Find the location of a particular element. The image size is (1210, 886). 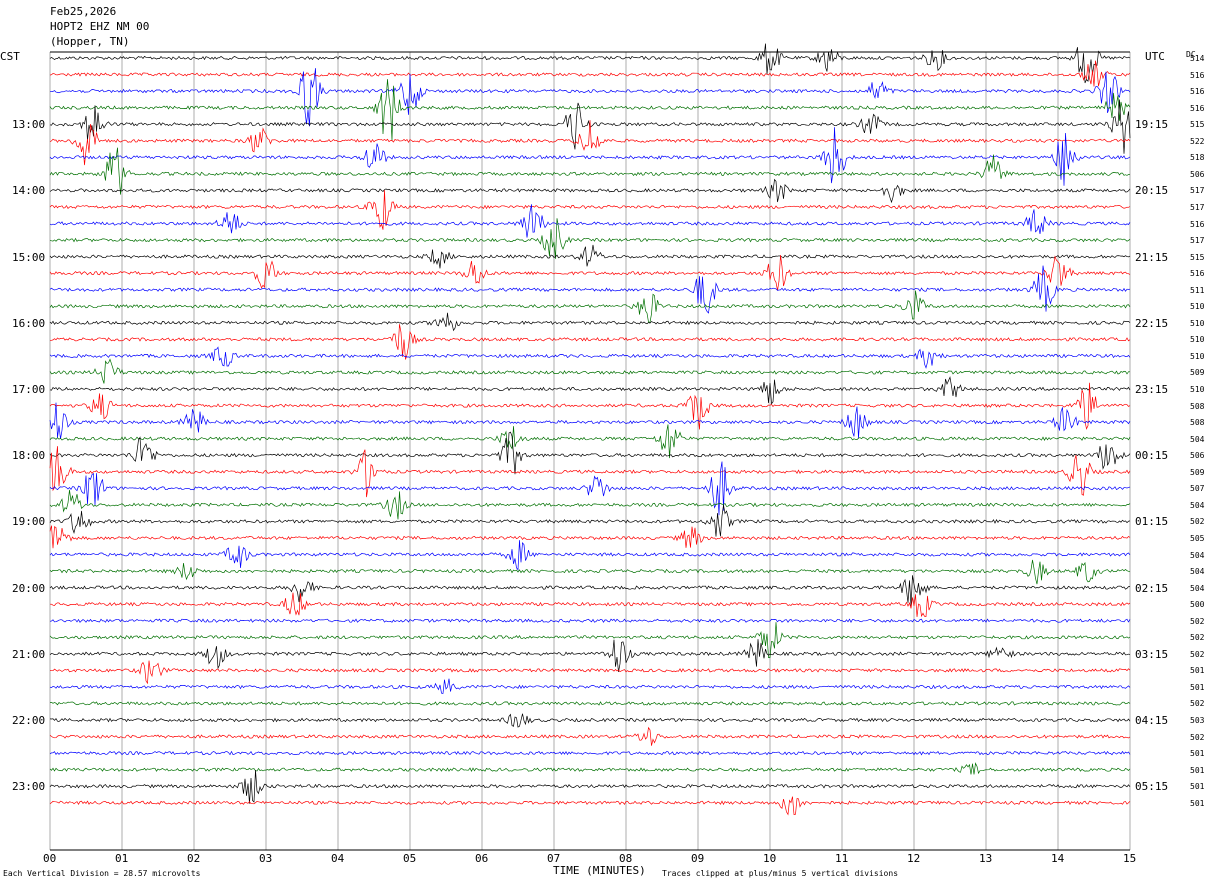

right-hour-label: 02:15 is located at coordinates (1152, 588).